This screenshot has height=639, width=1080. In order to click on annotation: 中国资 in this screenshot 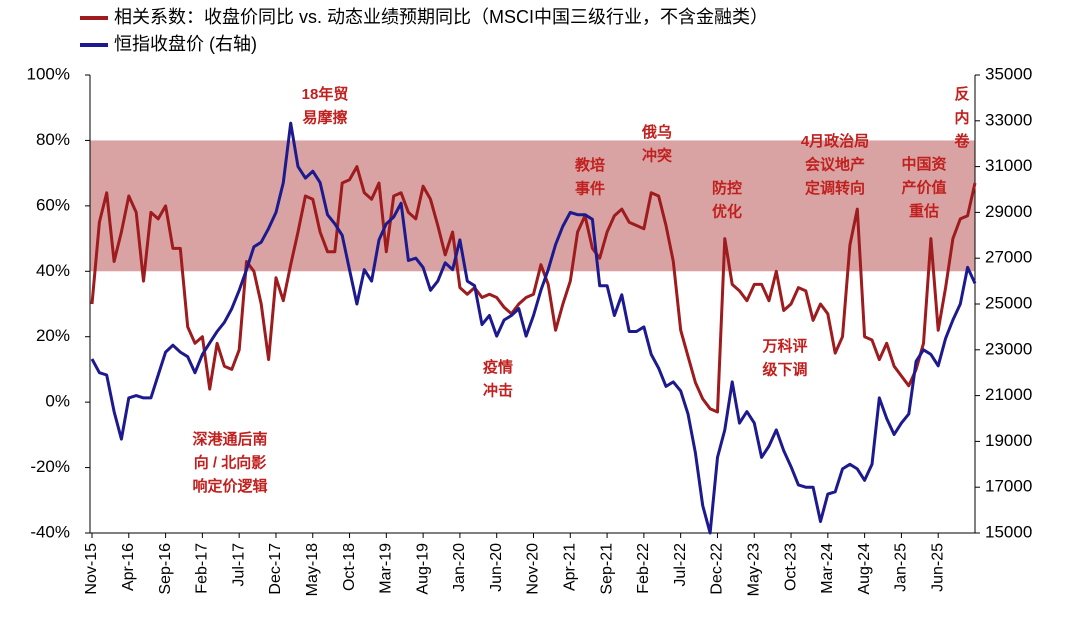, I will do `click(923, 164)`.